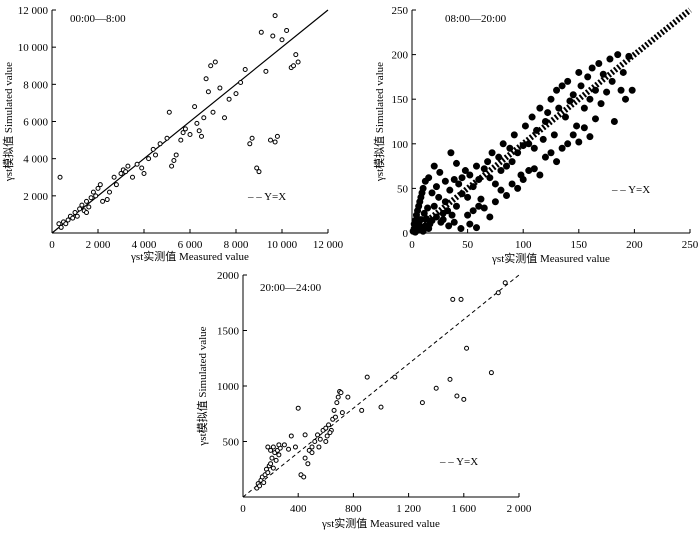 This screenshot has height=534, width=700. Describe the element at coordinates (33, 11) in the screenshot. I see `y-tick-label: 12 000` at that location.